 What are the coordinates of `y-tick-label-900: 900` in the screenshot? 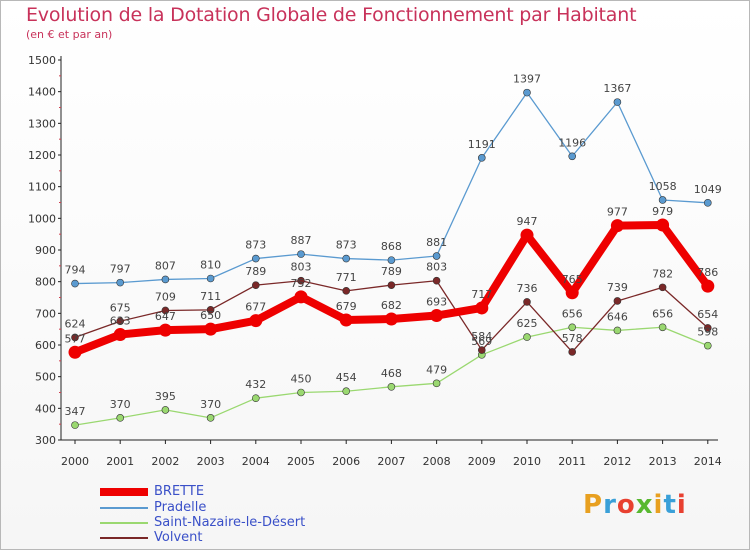 It's located at (45, 250).